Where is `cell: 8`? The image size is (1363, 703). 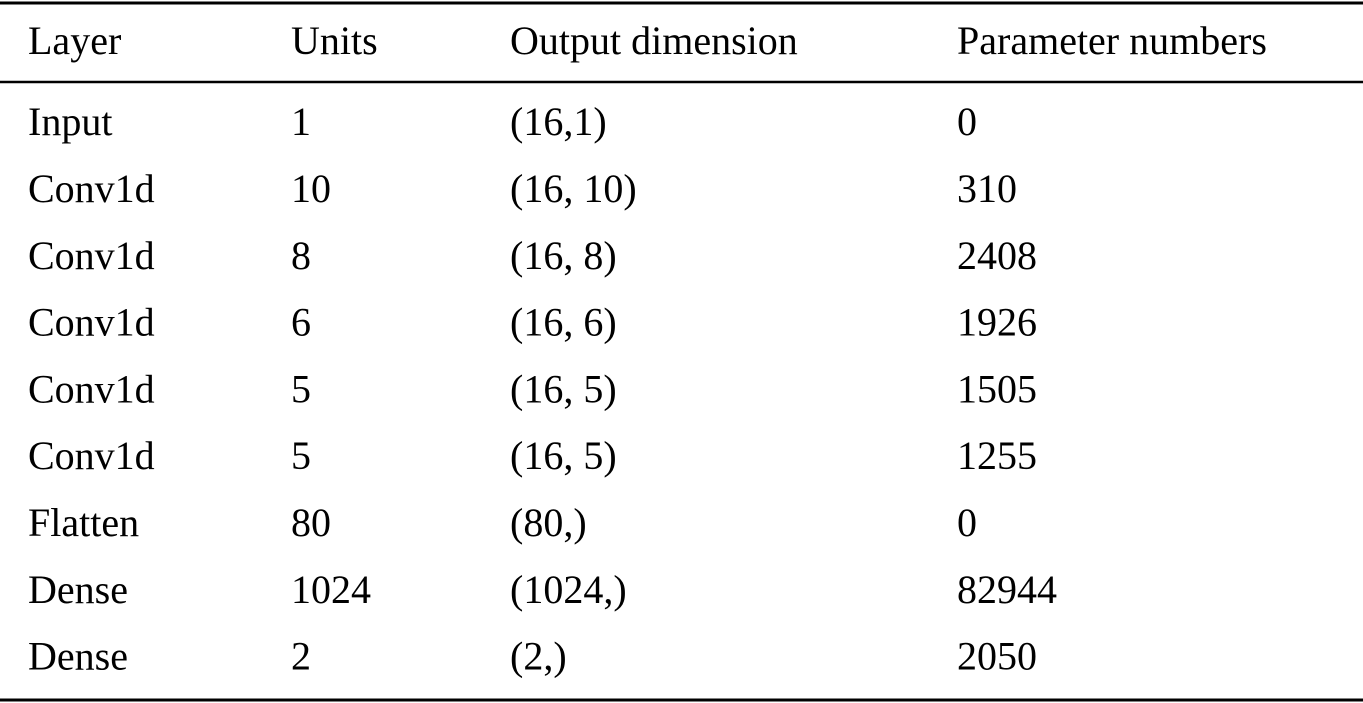
cell: 8 is located at coordinates (301, 255).